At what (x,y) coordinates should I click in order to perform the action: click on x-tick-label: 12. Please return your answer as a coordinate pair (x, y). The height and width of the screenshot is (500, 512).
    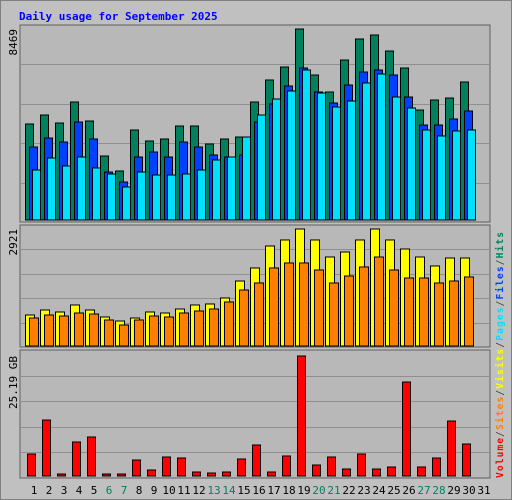
    Looking at the image, I should click on (198, 490).